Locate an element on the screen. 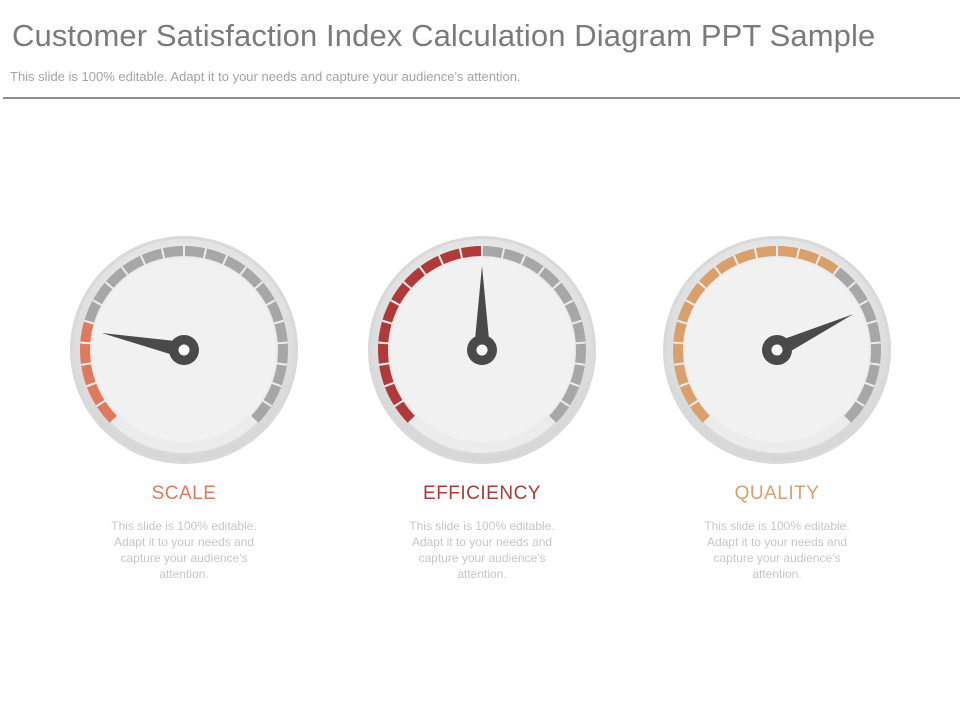  quality-gauge-dial is located at coordinates (777, 350).